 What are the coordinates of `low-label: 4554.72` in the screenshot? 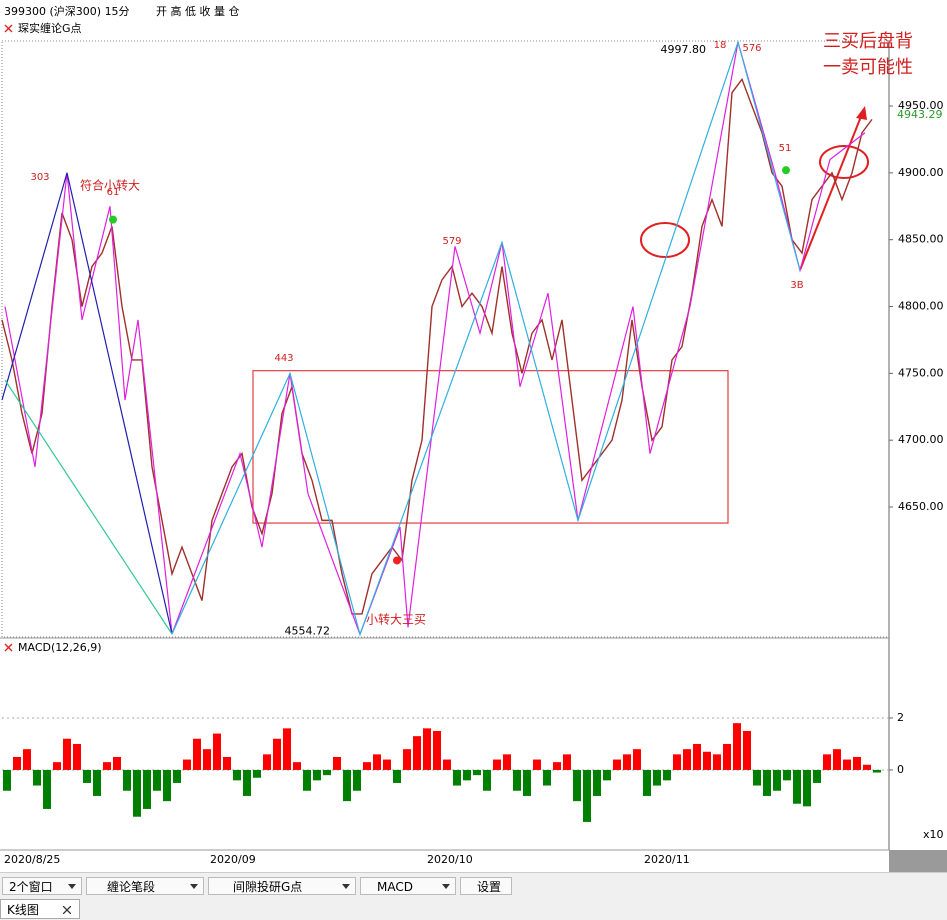 It's located at (308, 630).